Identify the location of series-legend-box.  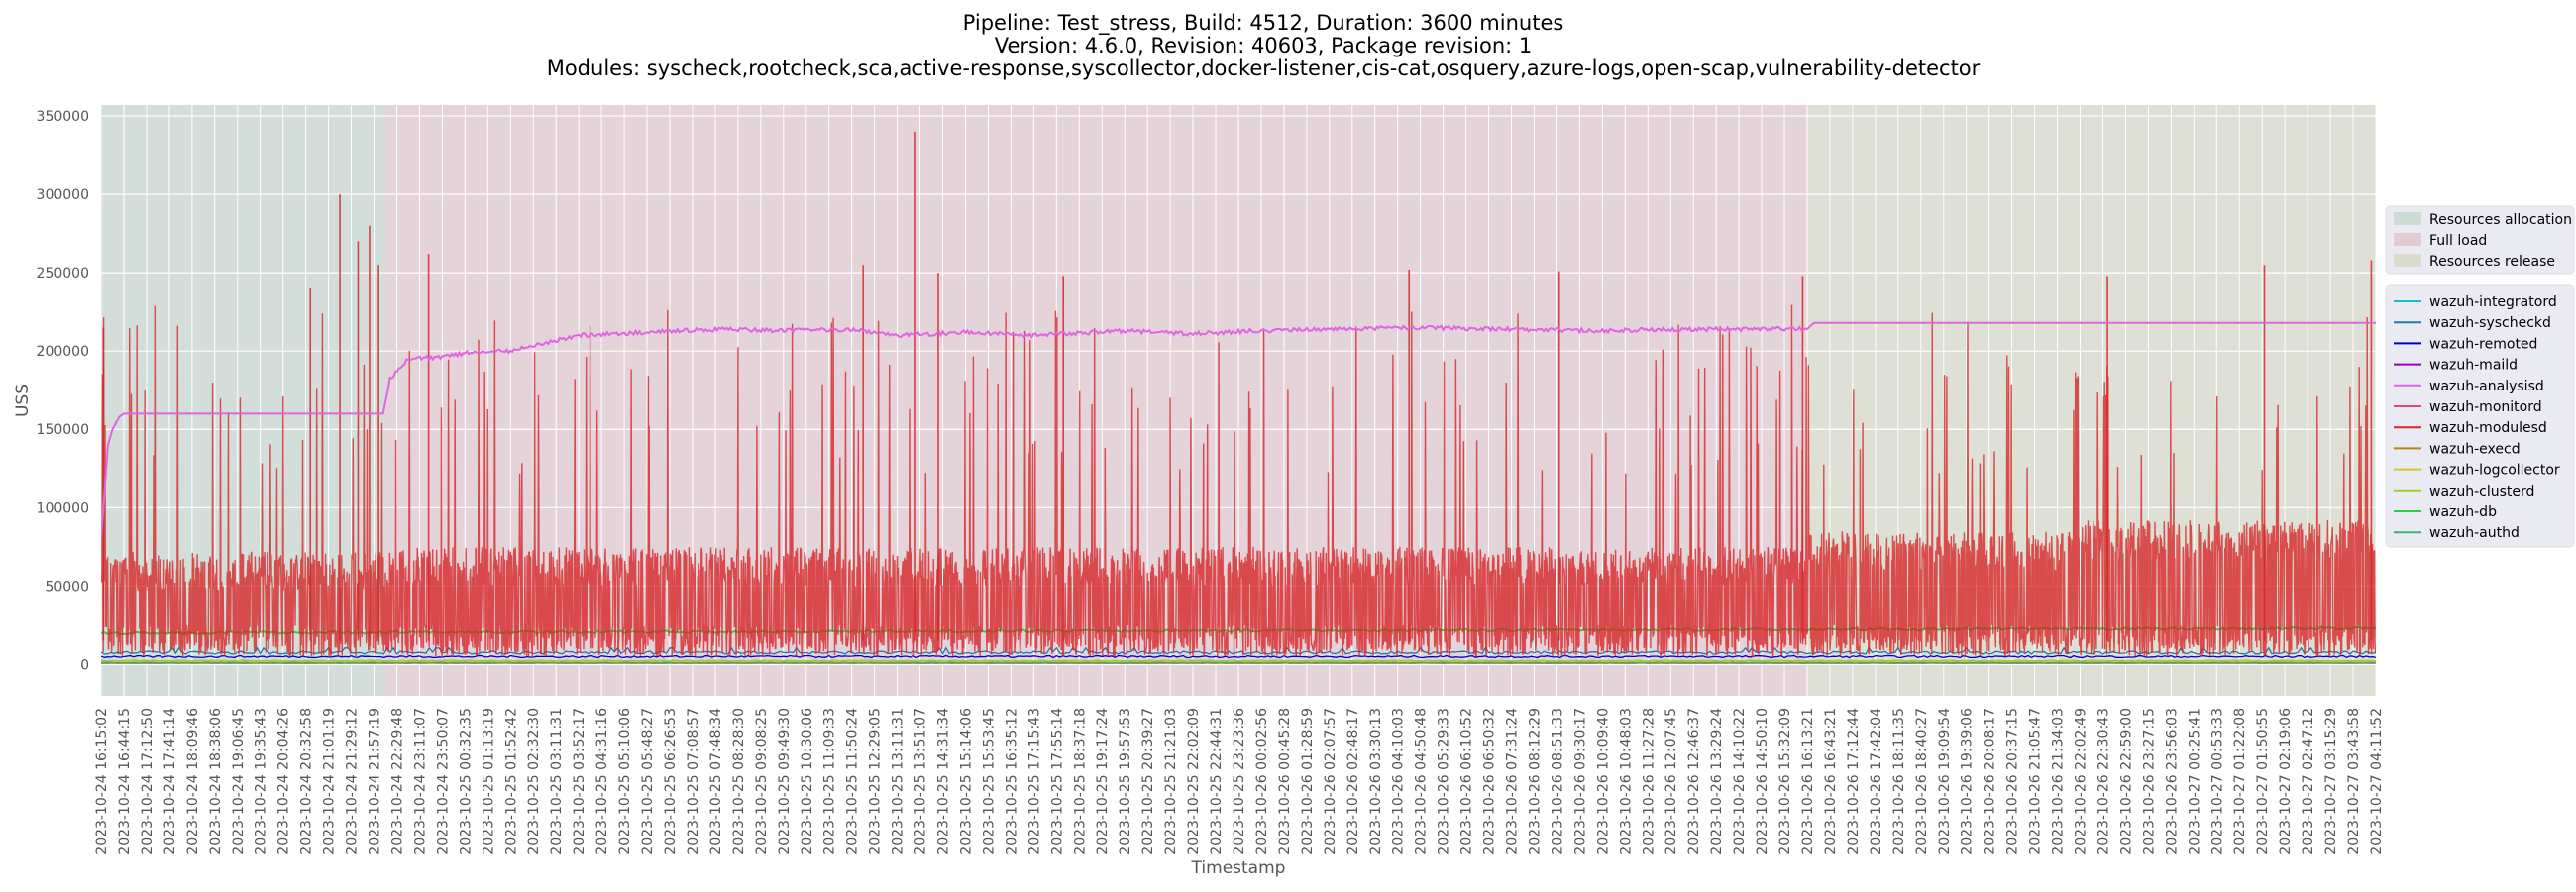
(2480, 416).